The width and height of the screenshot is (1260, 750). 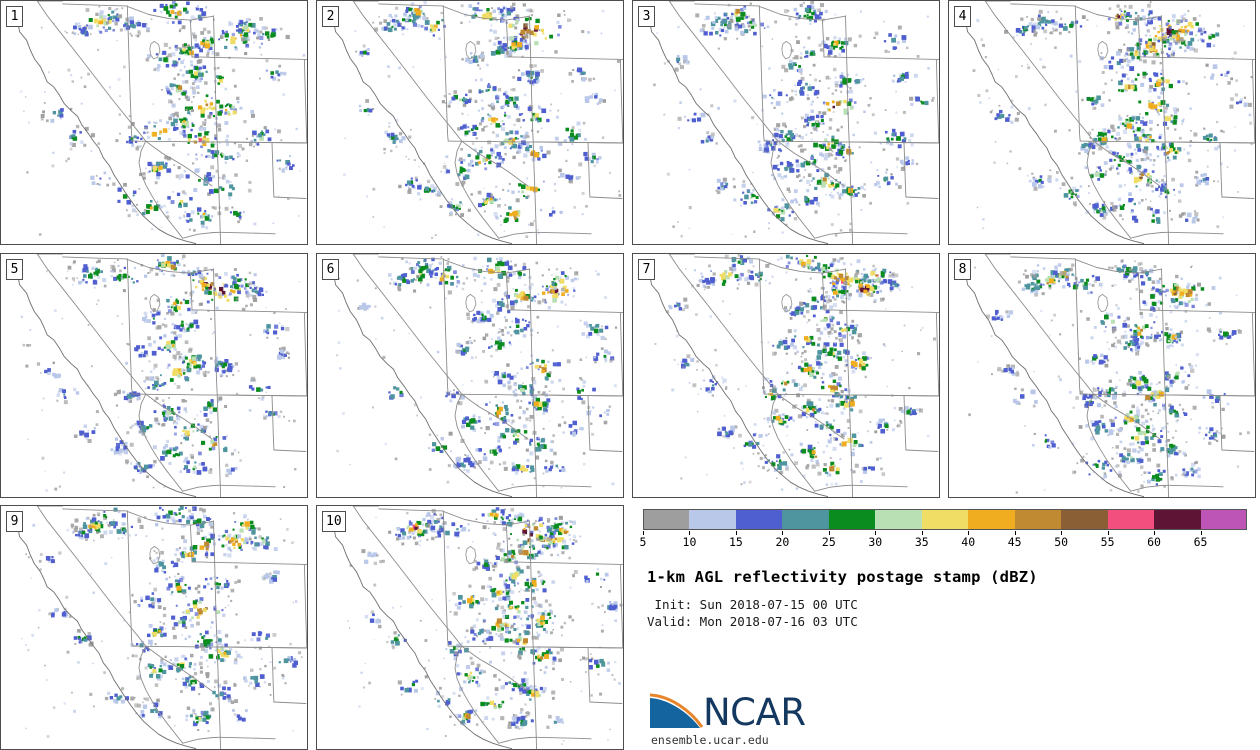 I want to click on colorbar-segment-yellow, so click(x=945, y=519).